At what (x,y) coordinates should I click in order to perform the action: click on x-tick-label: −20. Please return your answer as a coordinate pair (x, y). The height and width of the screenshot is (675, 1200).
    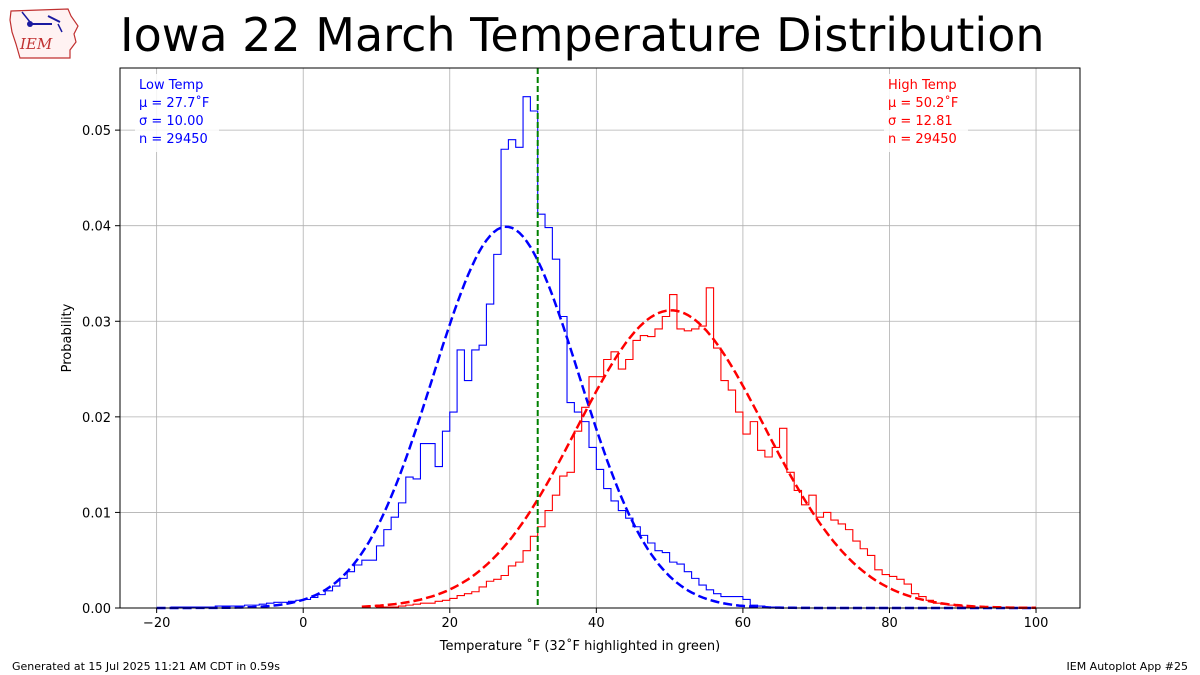
    Looking at the image, I should click on (156, 623).